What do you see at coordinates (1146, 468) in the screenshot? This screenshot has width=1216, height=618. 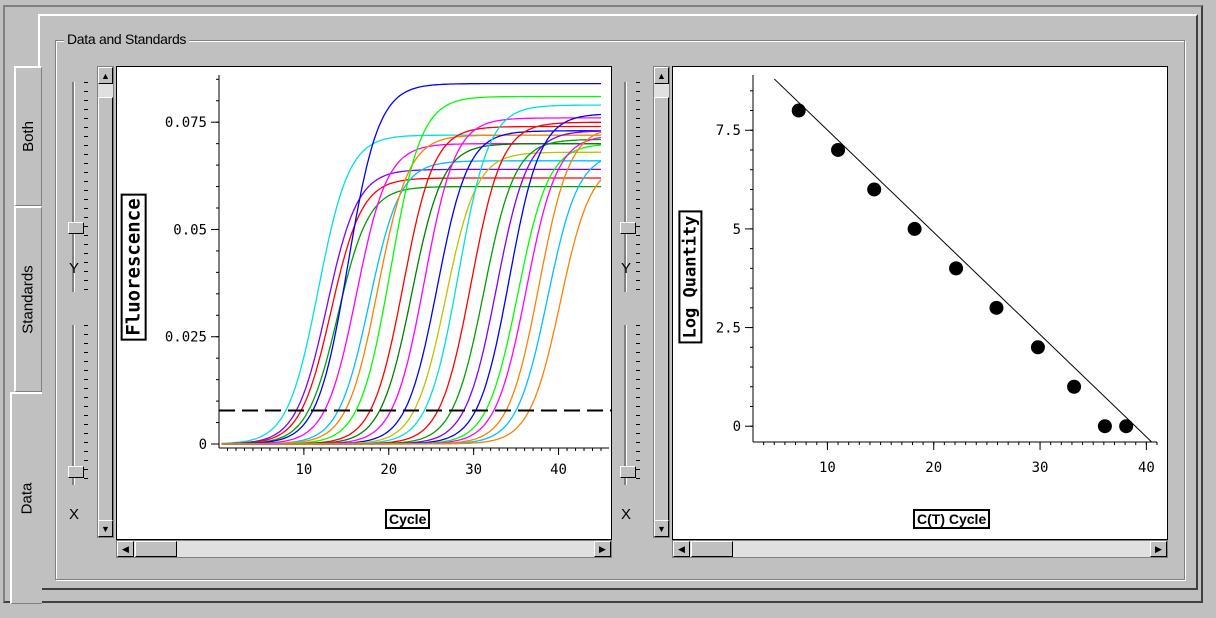 I see `right-x-tick-label: 40` at bounding box center [1146, 468].